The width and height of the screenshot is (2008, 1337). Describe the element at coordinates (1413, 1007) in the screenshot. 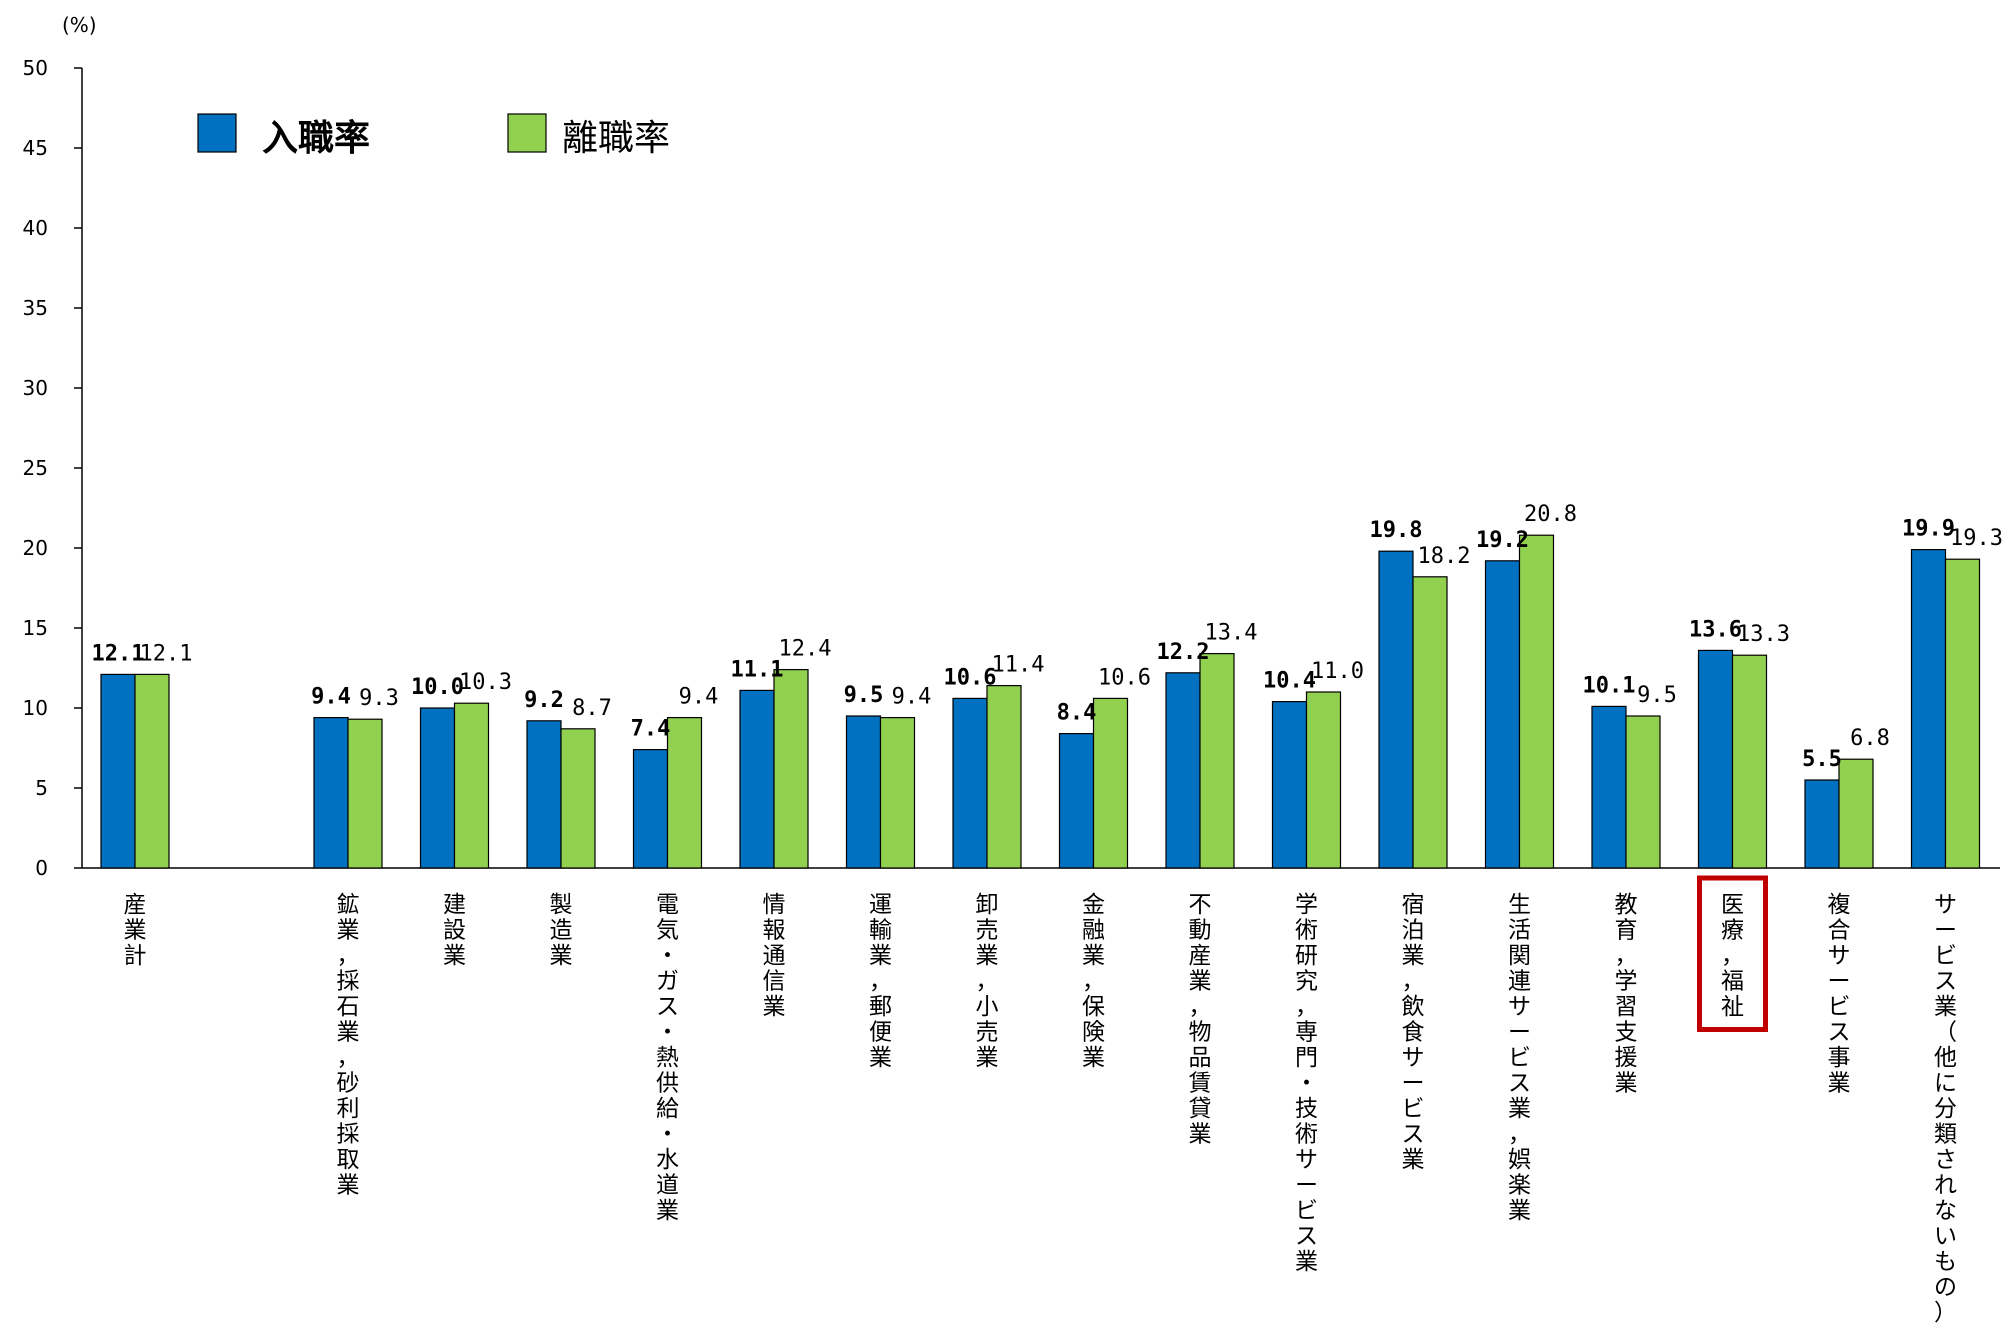

I see `category-label-char: 飲` at that location.